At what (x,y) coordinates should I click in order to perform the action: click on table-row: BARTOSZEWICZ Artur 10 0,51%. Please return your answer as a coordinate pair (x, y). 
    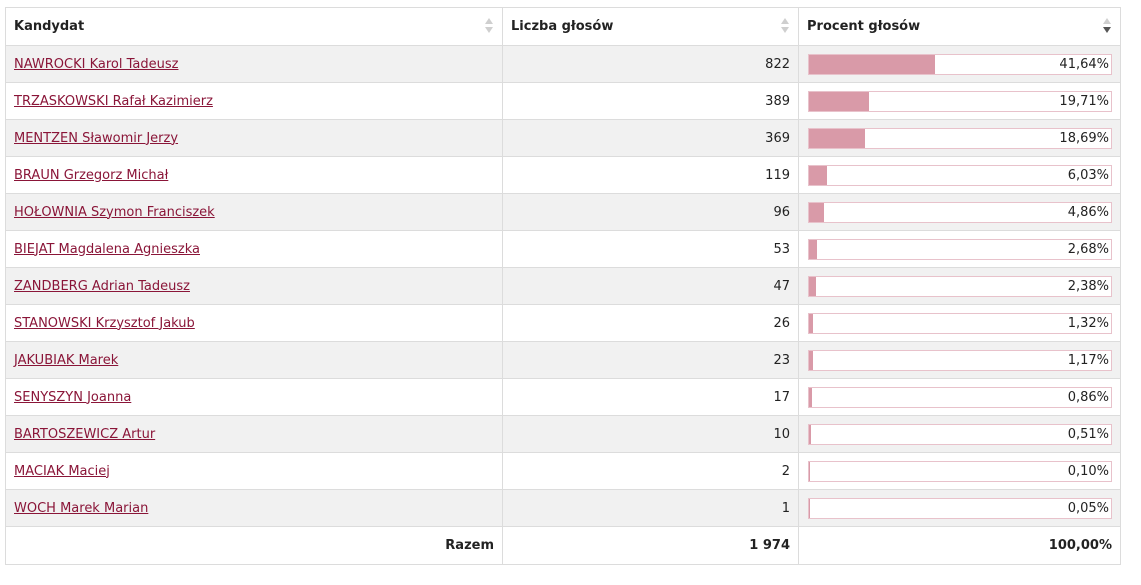
    Looking at the image, I should click on (563, 434).